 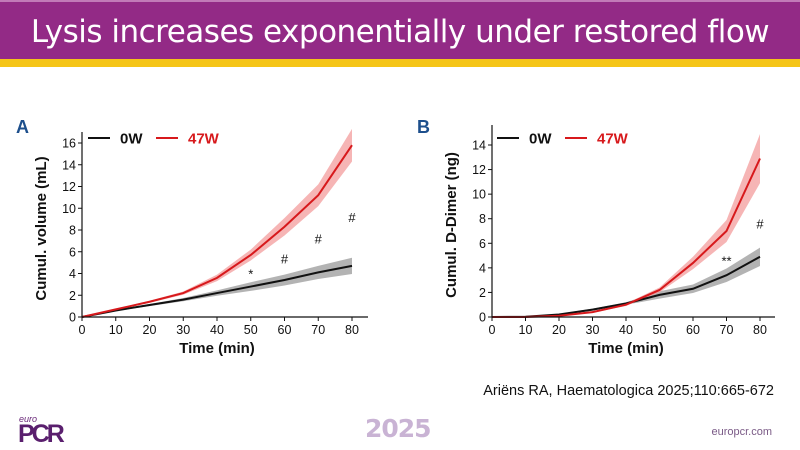 I want to click on significance-marker: *, so click(x=250, y=274).